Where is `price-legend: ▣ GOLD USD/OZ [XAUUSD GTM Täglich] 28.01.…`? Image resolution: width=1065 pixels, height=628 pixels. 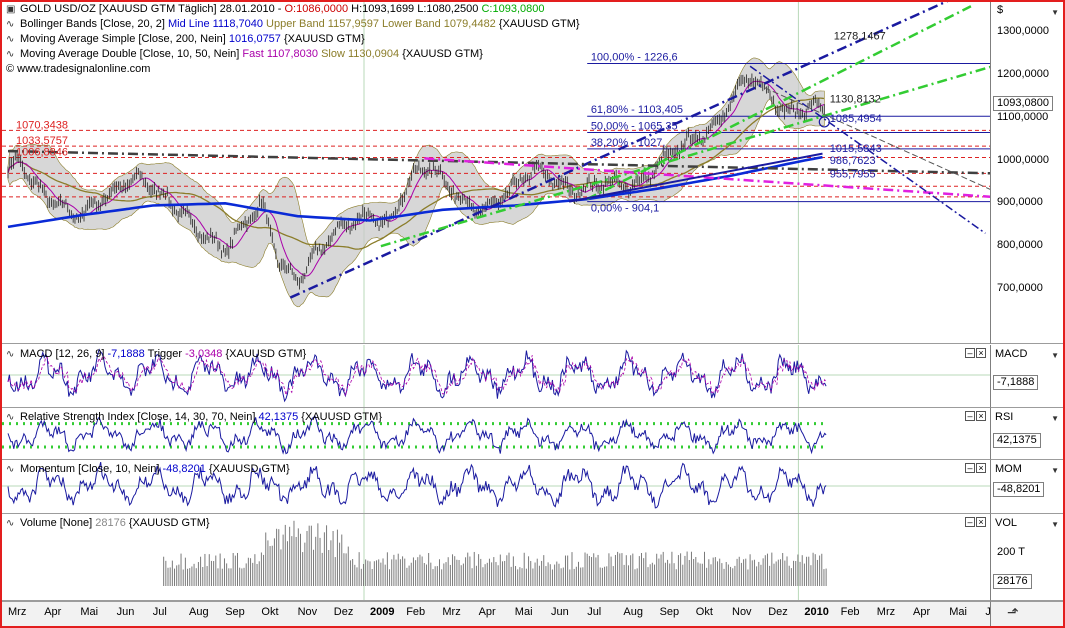 price-legend: ▣ GOLD USD/OZ [XAUUSD GTM Täglich] 28.01.… is located at coordinates (293, 39).